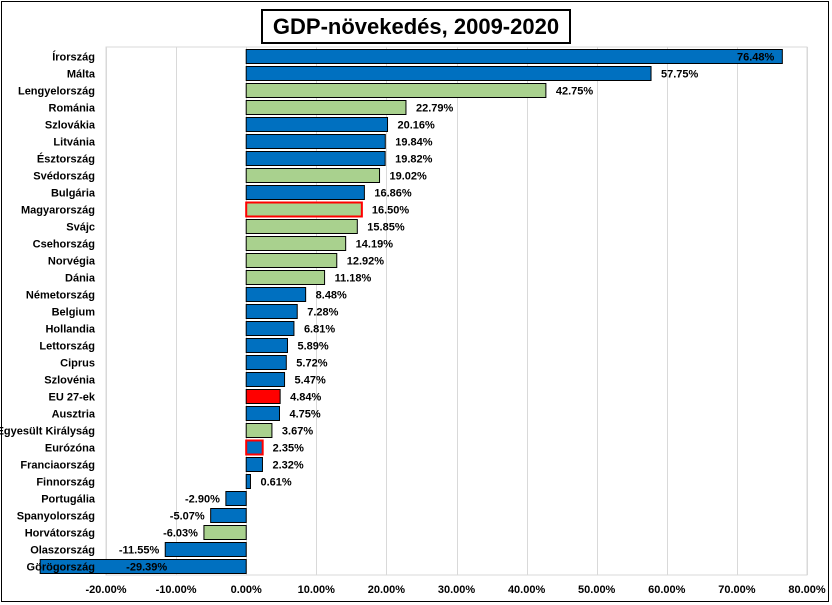 This screenshot has width=832, height=605. I want to click on data-label: 5.72%, so click(311, 364).